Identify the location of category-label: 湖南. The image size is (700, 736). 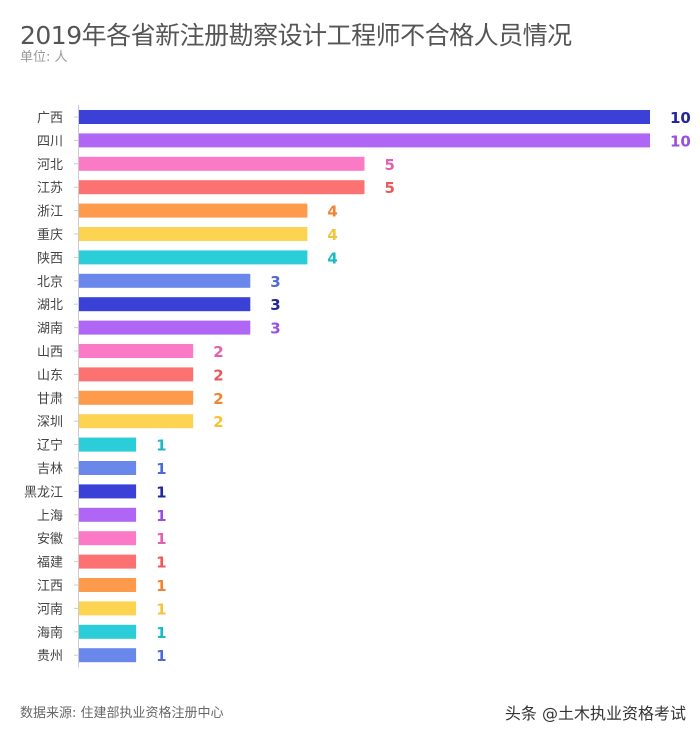
(50, 329).